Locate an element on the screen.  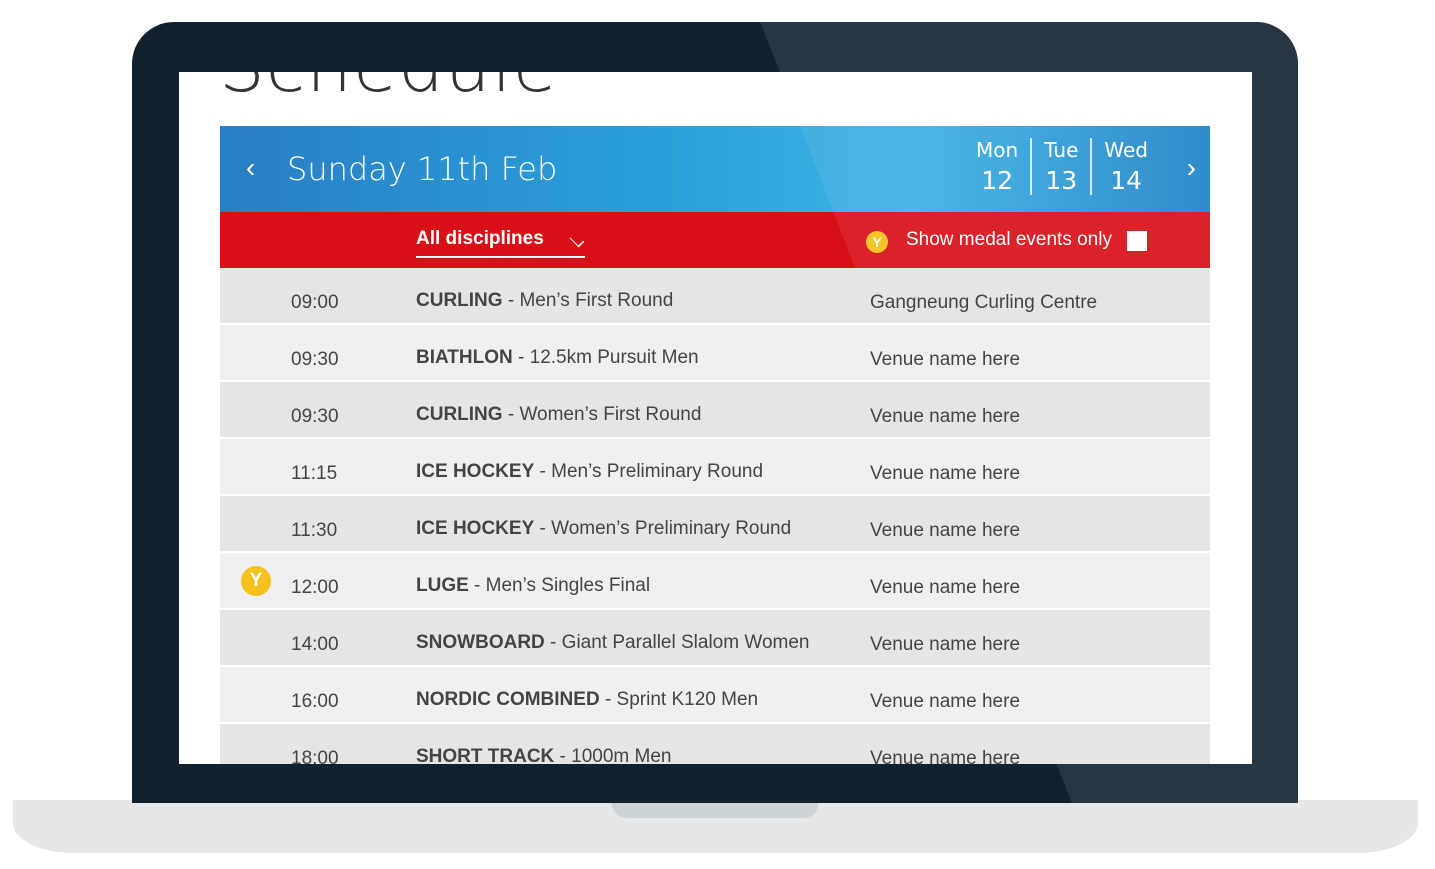
event-name: - Men’s Singles Final is located at coordinates (559, 585).